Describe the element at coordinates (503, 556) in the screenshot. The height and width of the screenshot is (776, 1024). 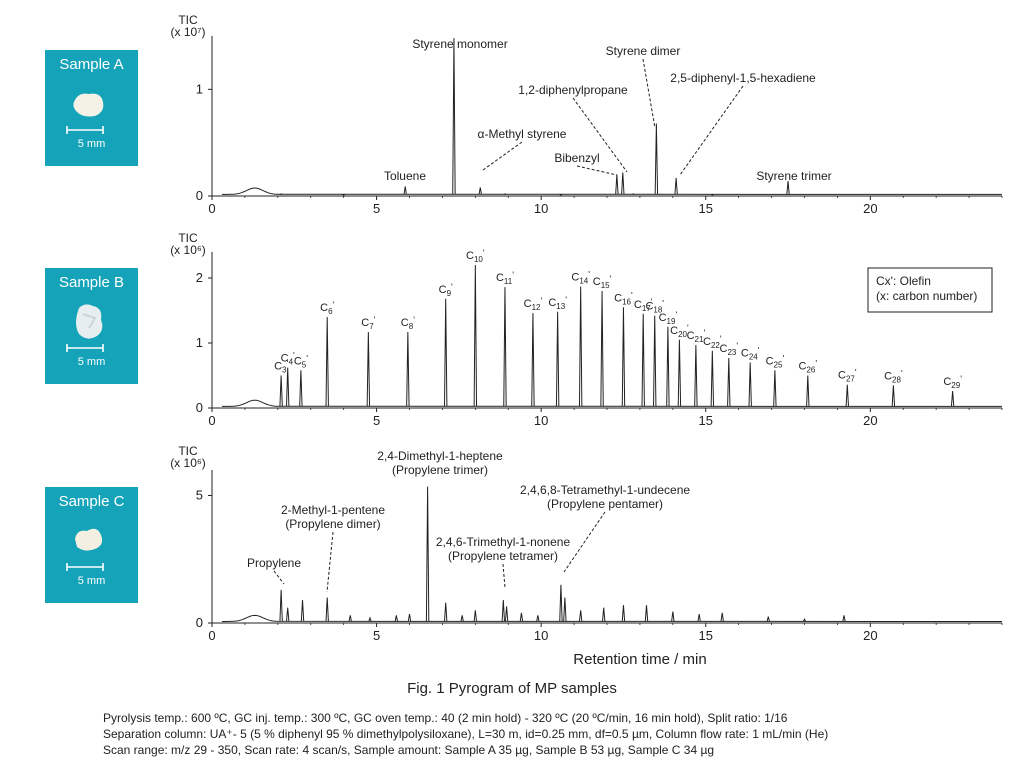
I see `peak-annotation: (Propylene tetramer)` at that location.